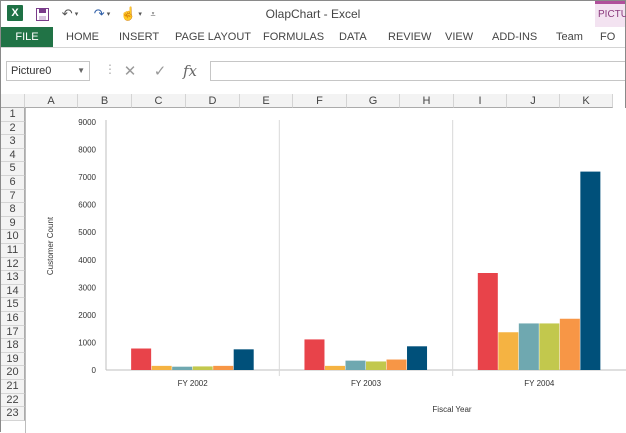 The image size is (626, 433). I want to click on formula-input, so click(417, 71).